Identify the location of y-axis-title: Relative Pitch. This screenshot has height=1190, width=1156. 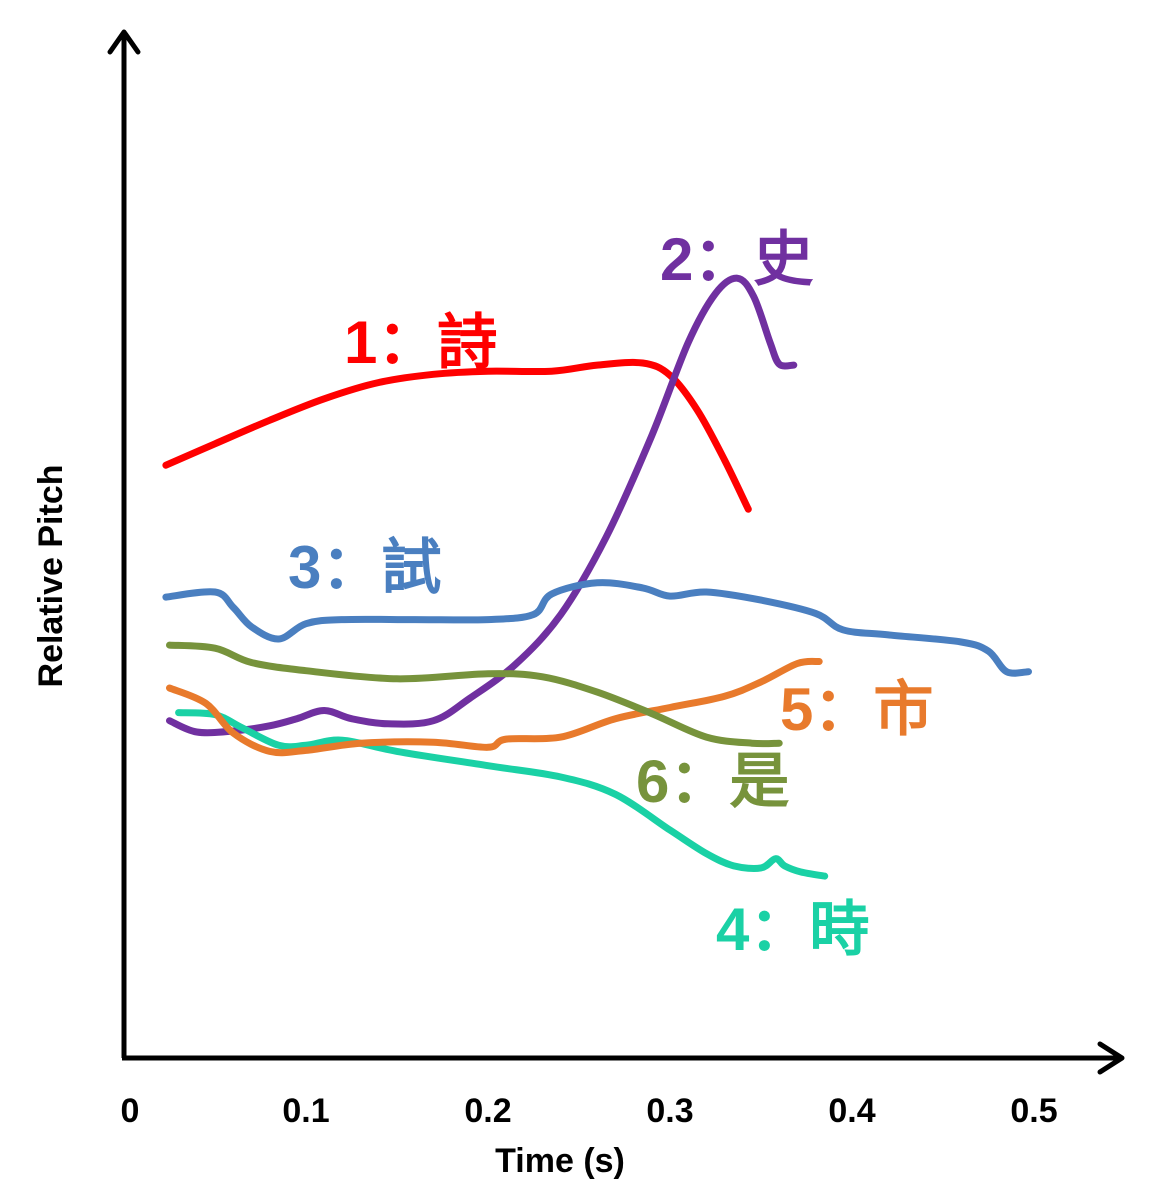
(51, 576).